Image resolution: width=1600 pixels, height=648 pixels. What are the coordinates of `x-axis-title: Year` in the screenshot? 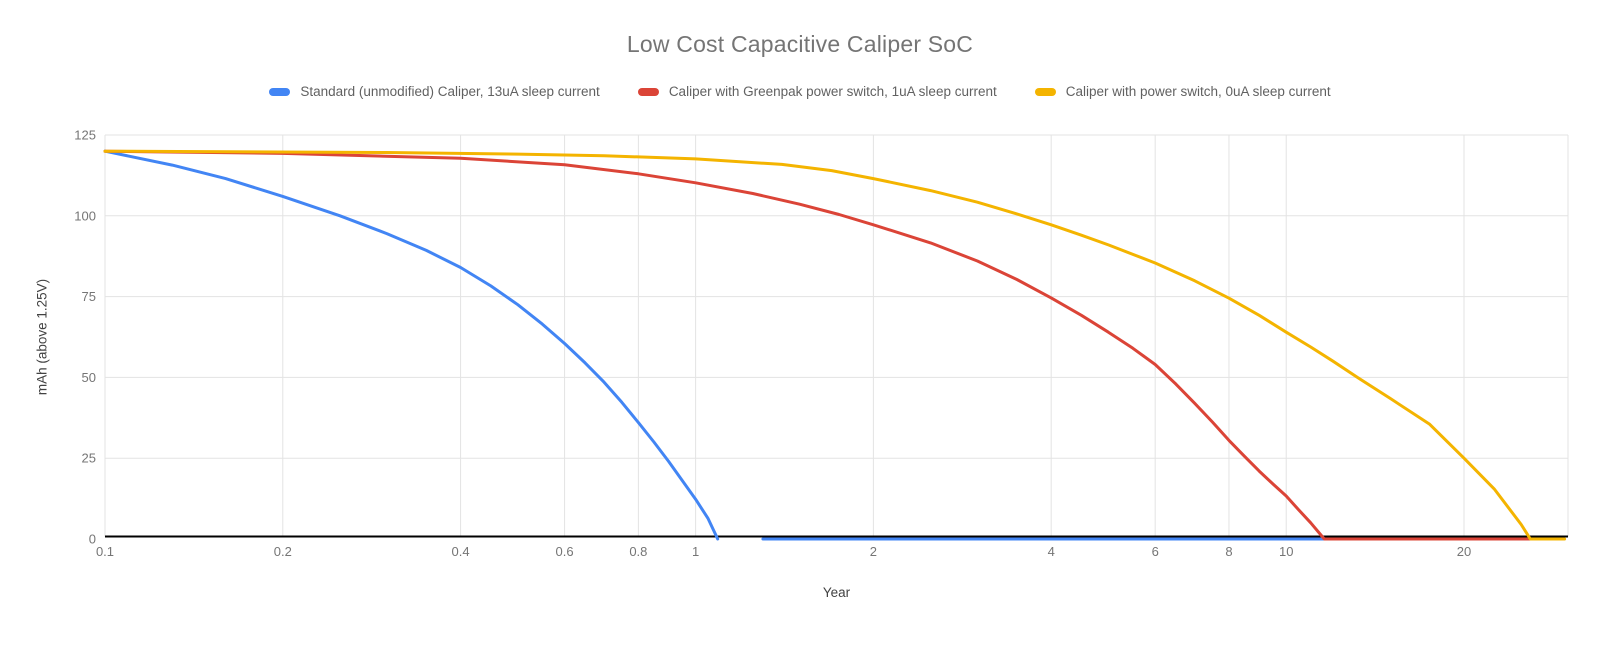 It's located at (836, 592).